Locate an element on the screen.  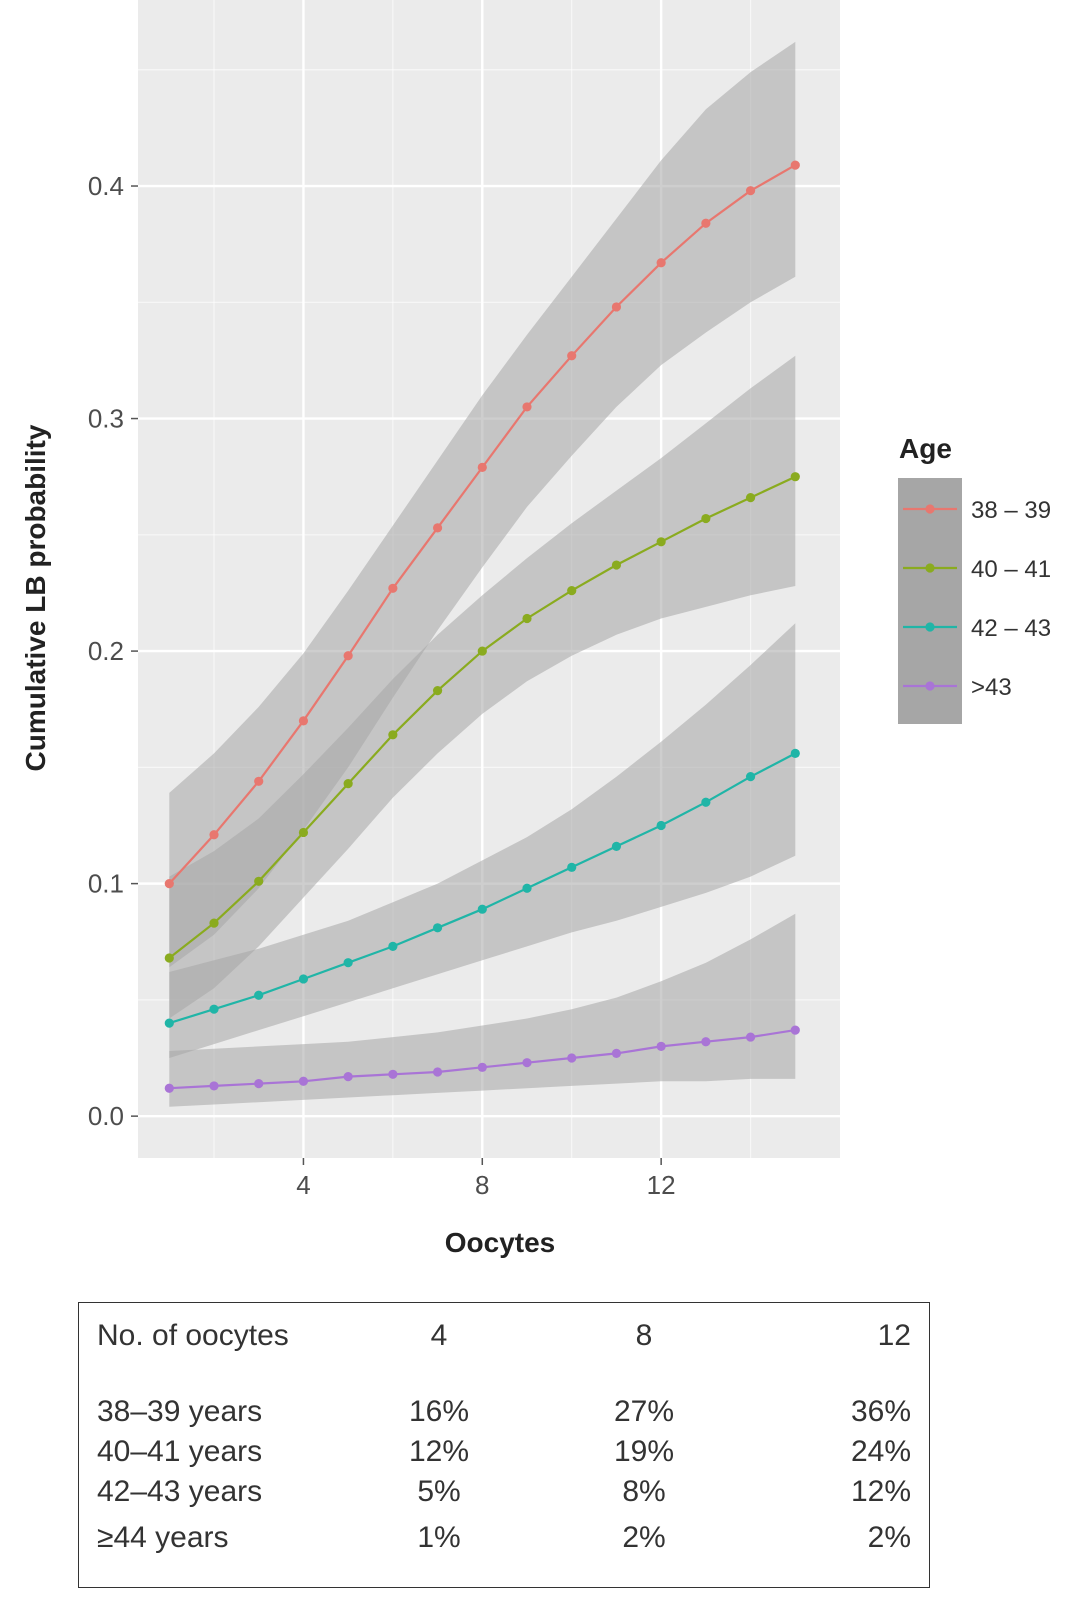
legend-label: >43 is located at coordinates (991, 687).